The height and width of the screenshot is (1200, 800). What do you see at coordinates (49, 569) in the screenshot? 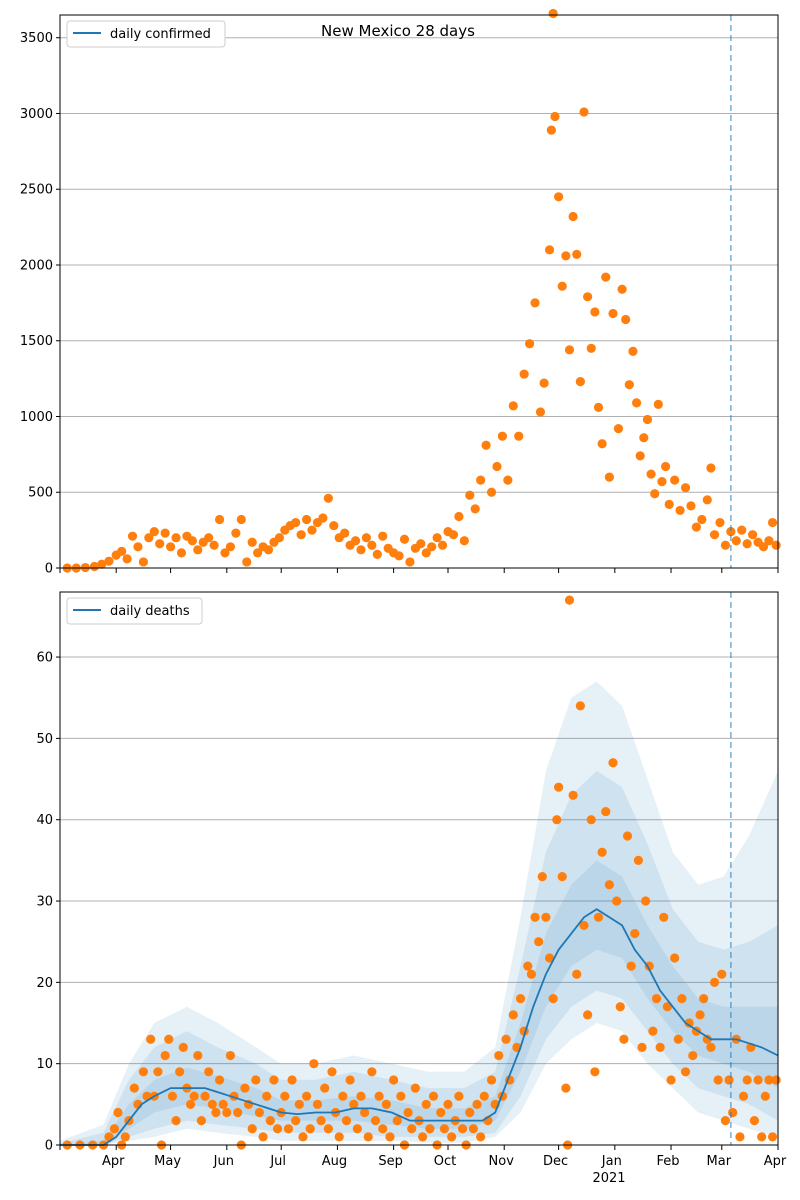
I see `confirmed-y-tick-label: 0` at bounding box center [49, 569].